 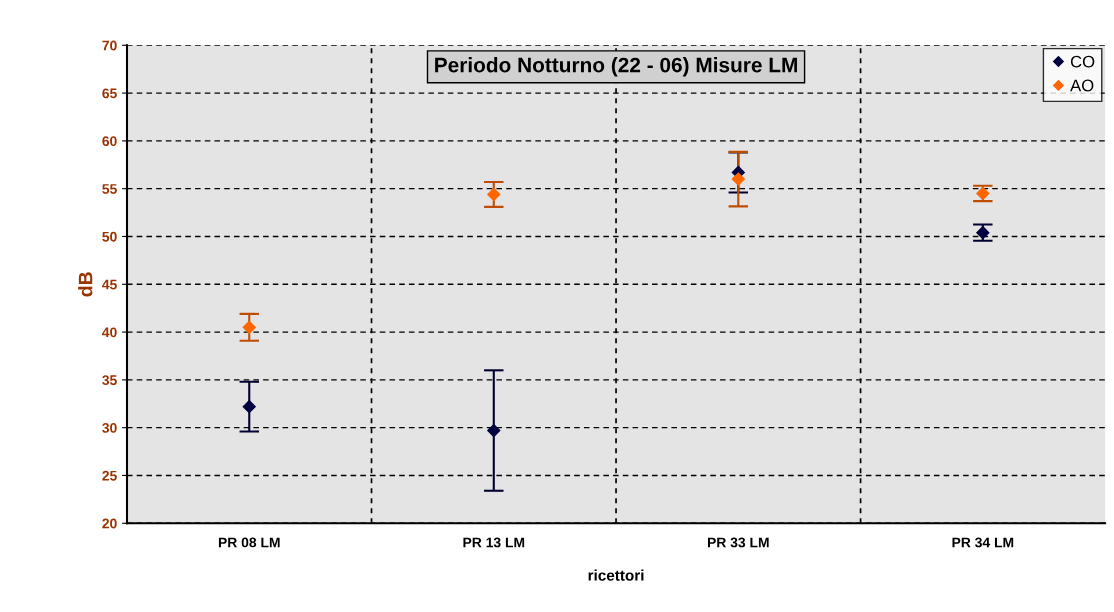 I want to click on y-tick-label: 60, so click(x=109, y=141).